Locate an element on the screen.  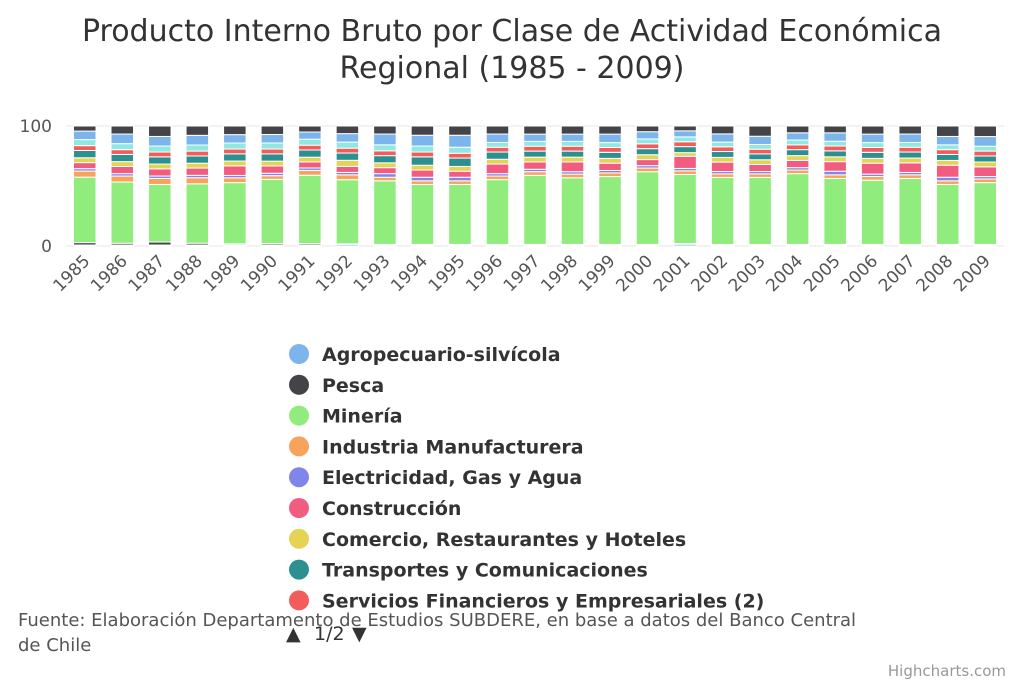
bar-segment-1998-s3 is located at coordinates (572, 176).